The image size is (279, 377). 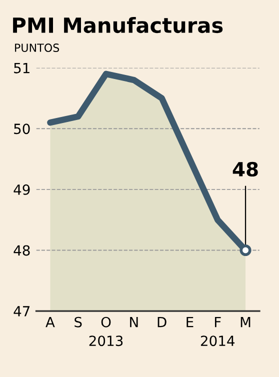 What do you see at coordinates (190, 322) in the screenshot?
I see `x-tick-label: E` at bounding box center [190, 322].